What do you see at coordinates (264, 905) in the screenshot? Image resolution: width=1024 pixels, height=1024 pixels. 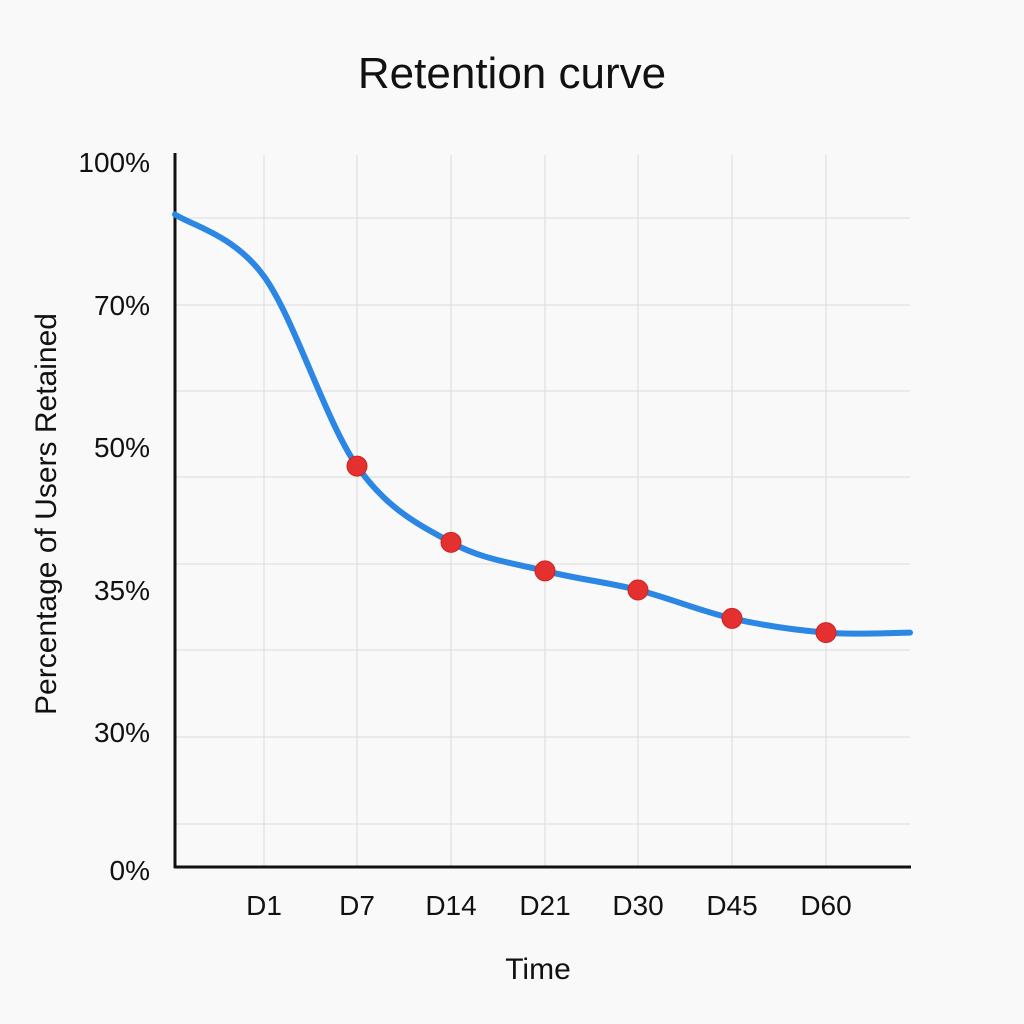 I see `x-tick-label: D1` at bounding box center [264, 905].